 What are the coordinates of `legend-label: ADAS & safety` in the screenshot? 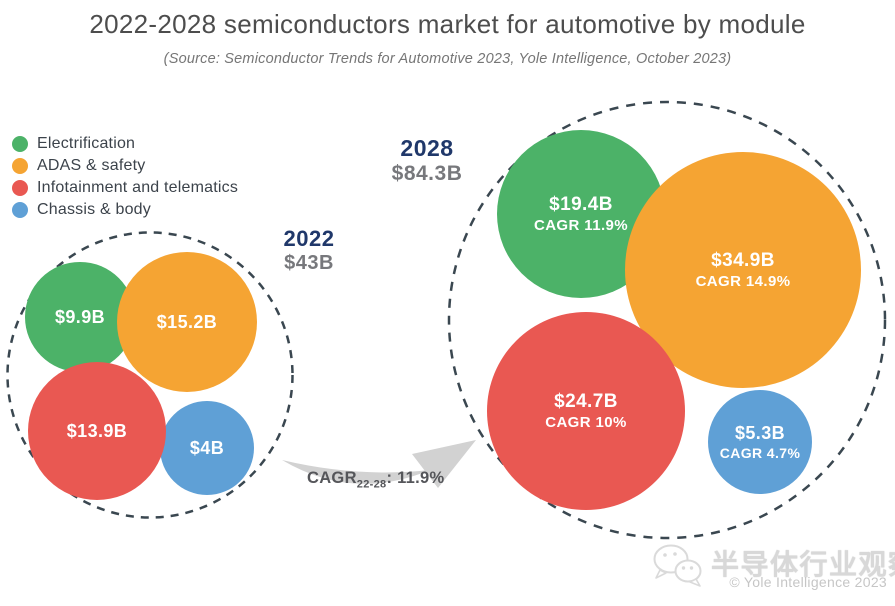 It's located at (91, 165).